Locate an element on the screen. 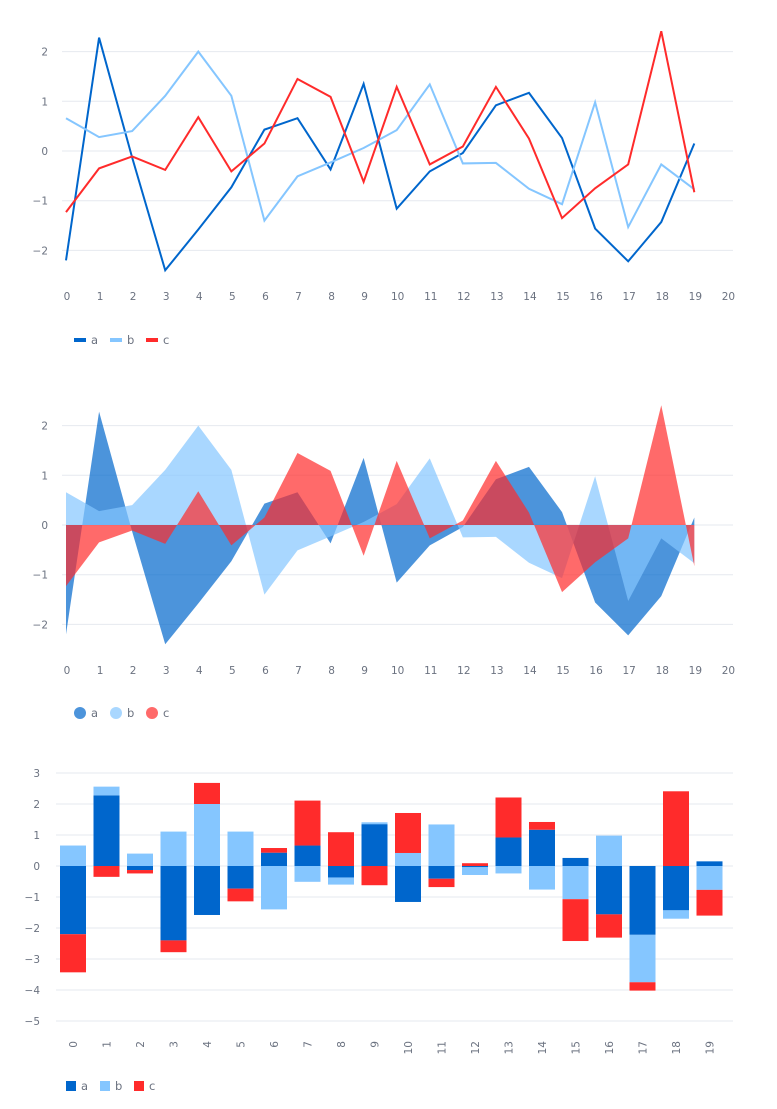 This screenshot has width=777, height=1109. legend-swatch-b is located at coordinates (116, 713).